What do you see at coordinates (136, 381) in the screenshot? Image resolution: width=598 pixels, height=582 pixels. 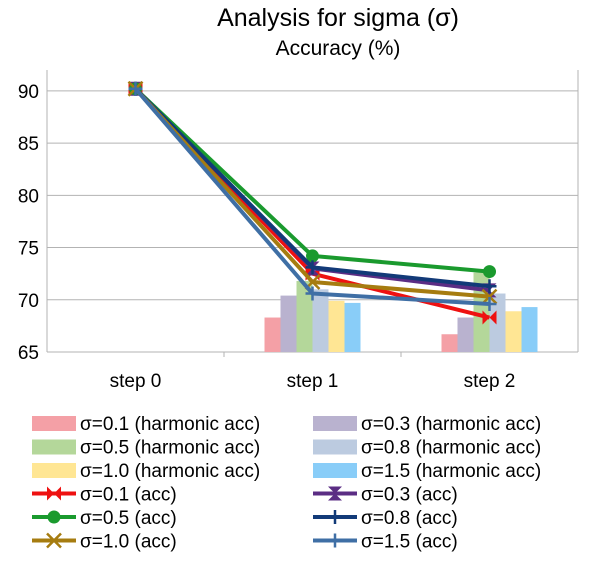 I see `x-tick-label: step 0` at bounding box center [136, 381].